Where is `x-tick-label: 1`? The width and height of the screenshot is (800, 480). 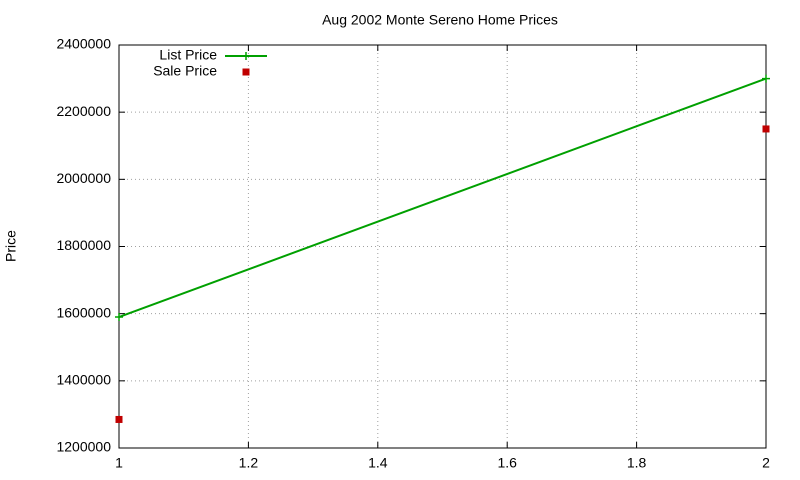 x-tick-label: 1 is located at coordinates (119, 463).